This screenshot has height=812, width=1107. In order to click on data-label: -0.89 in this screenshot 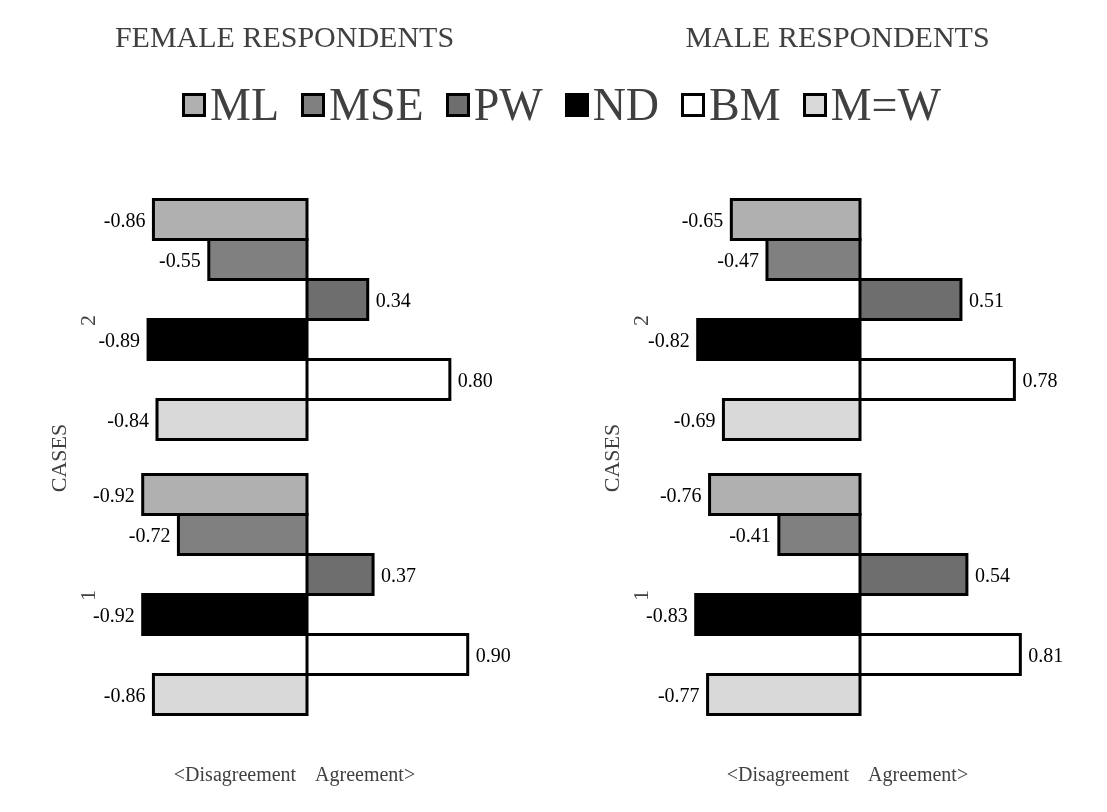, I will do `click(119, 339)`.